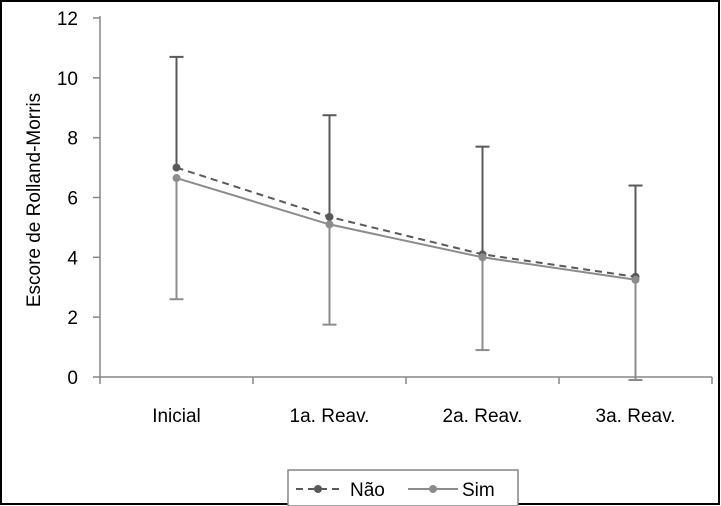 This screenshot has height=506, width=721. What do you see at coordinates (176, 416) in the screenshot?
I see `x-tick-label: Inicial` at bounding box center [176, 416].